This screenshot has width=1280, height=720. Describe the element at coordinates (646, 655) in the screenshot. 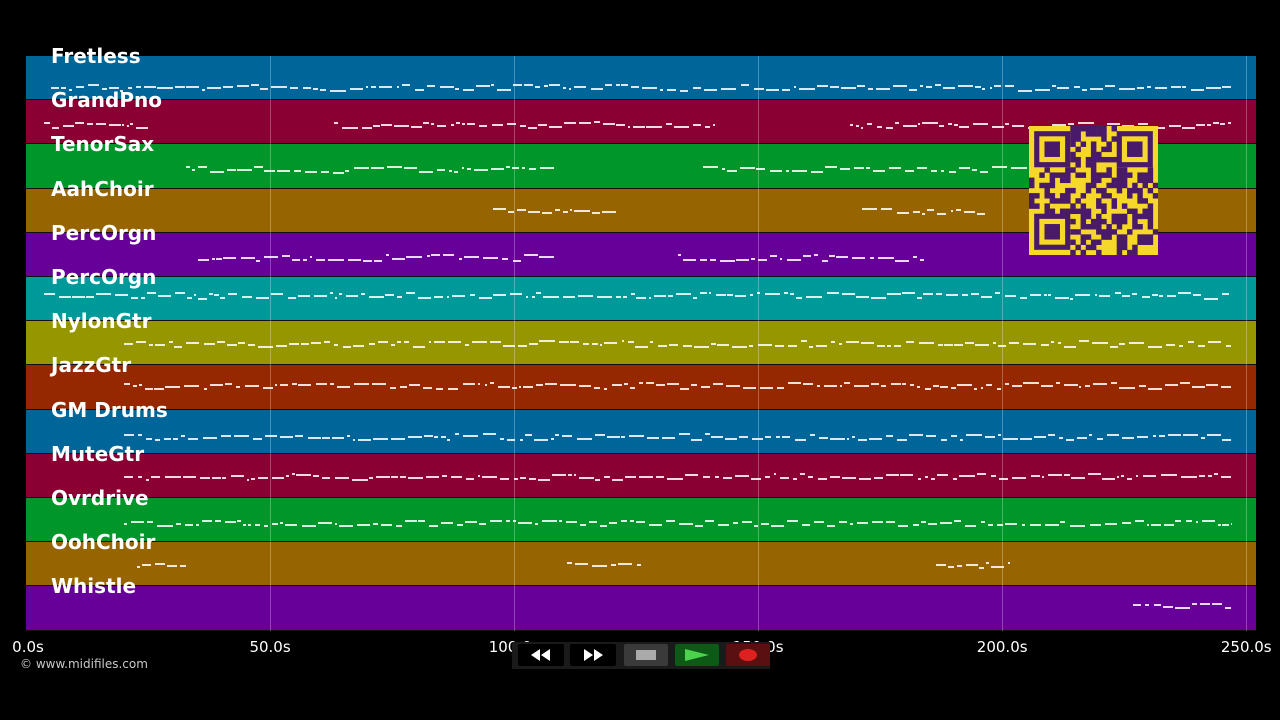

I see `stop-button` at that location.